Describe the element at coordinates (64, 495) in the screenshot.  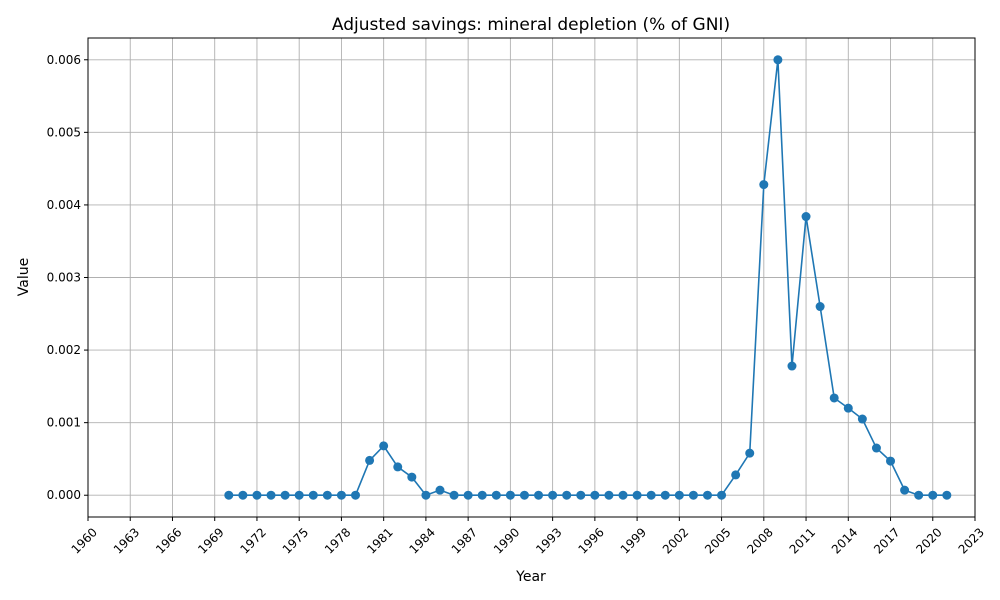
I see `y-tick-label: 0.000` at that location.